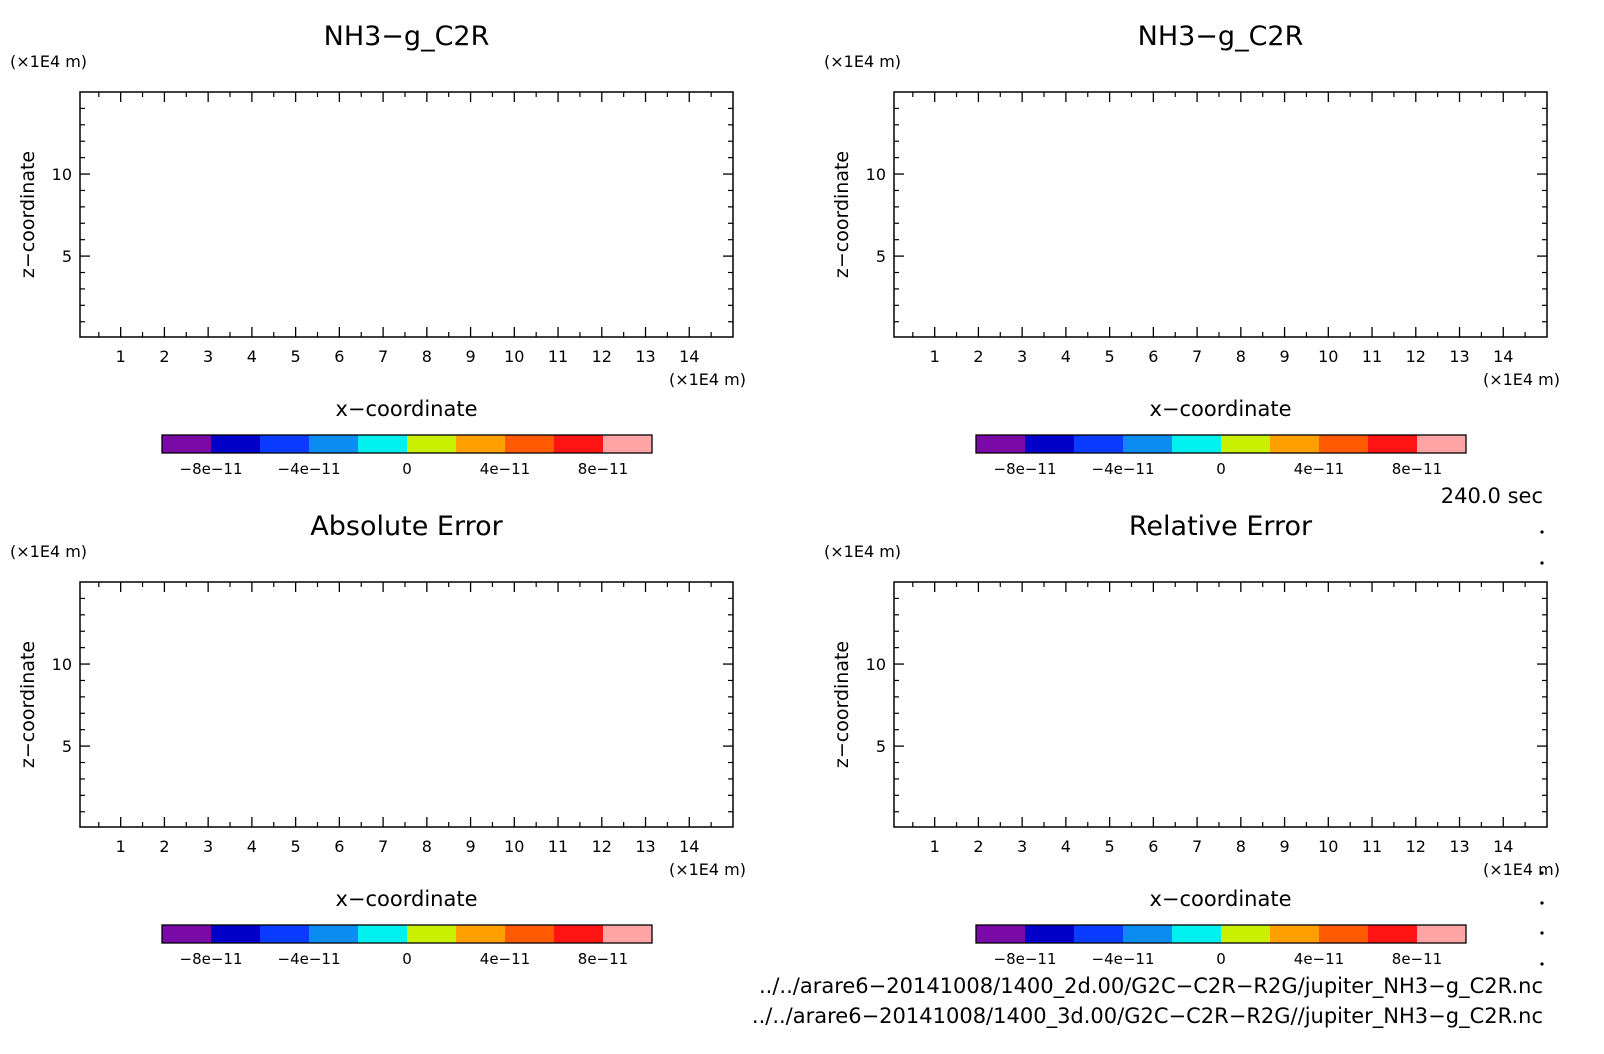  I want to click on time-label: 240.0 sec, so click(1492, 496).